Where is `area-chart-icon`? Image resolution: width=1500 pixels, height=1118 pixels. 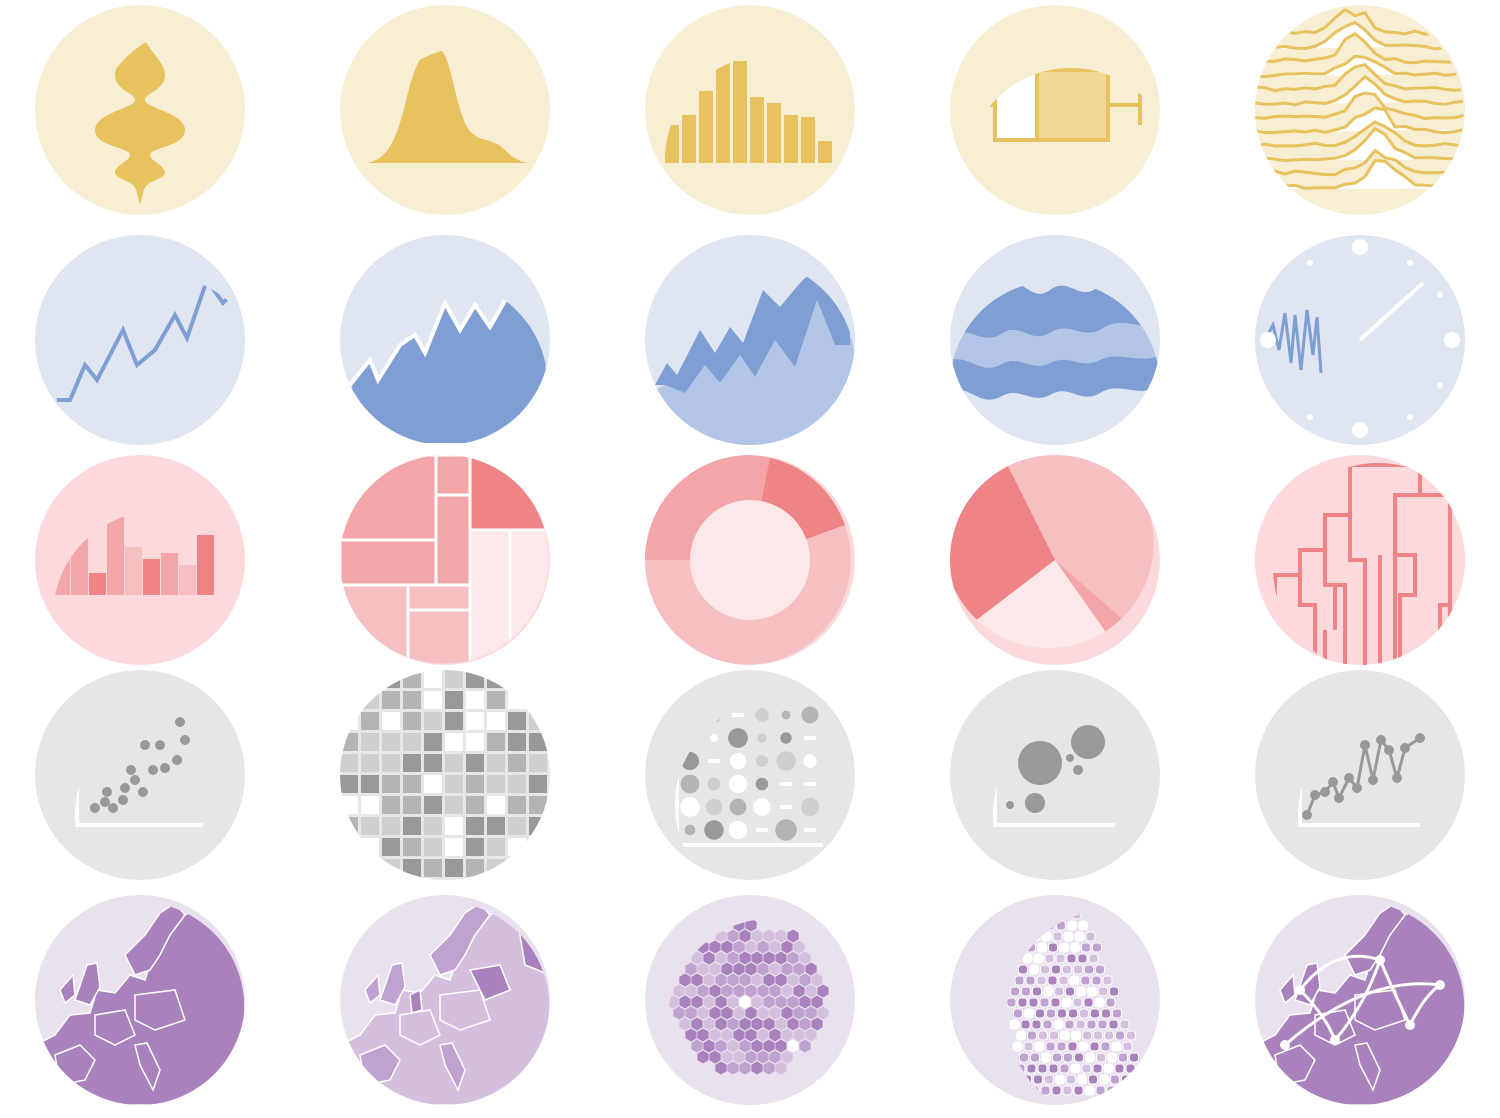 area-chart-icon is located at coordinates (445, 340).